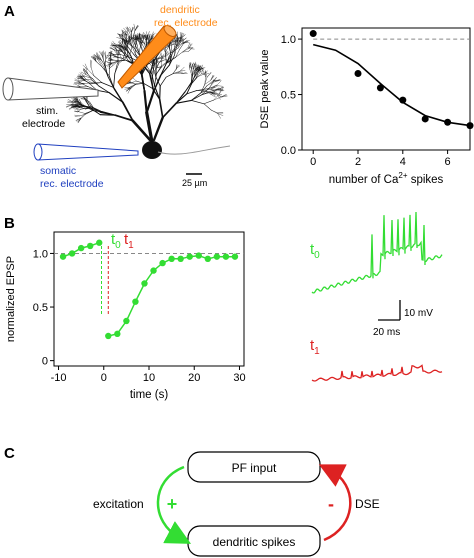 Image resolution: width=474 pixels, height=558 pixels. I want to click on epsp-x-tick-label: -10, so click(59, 378).